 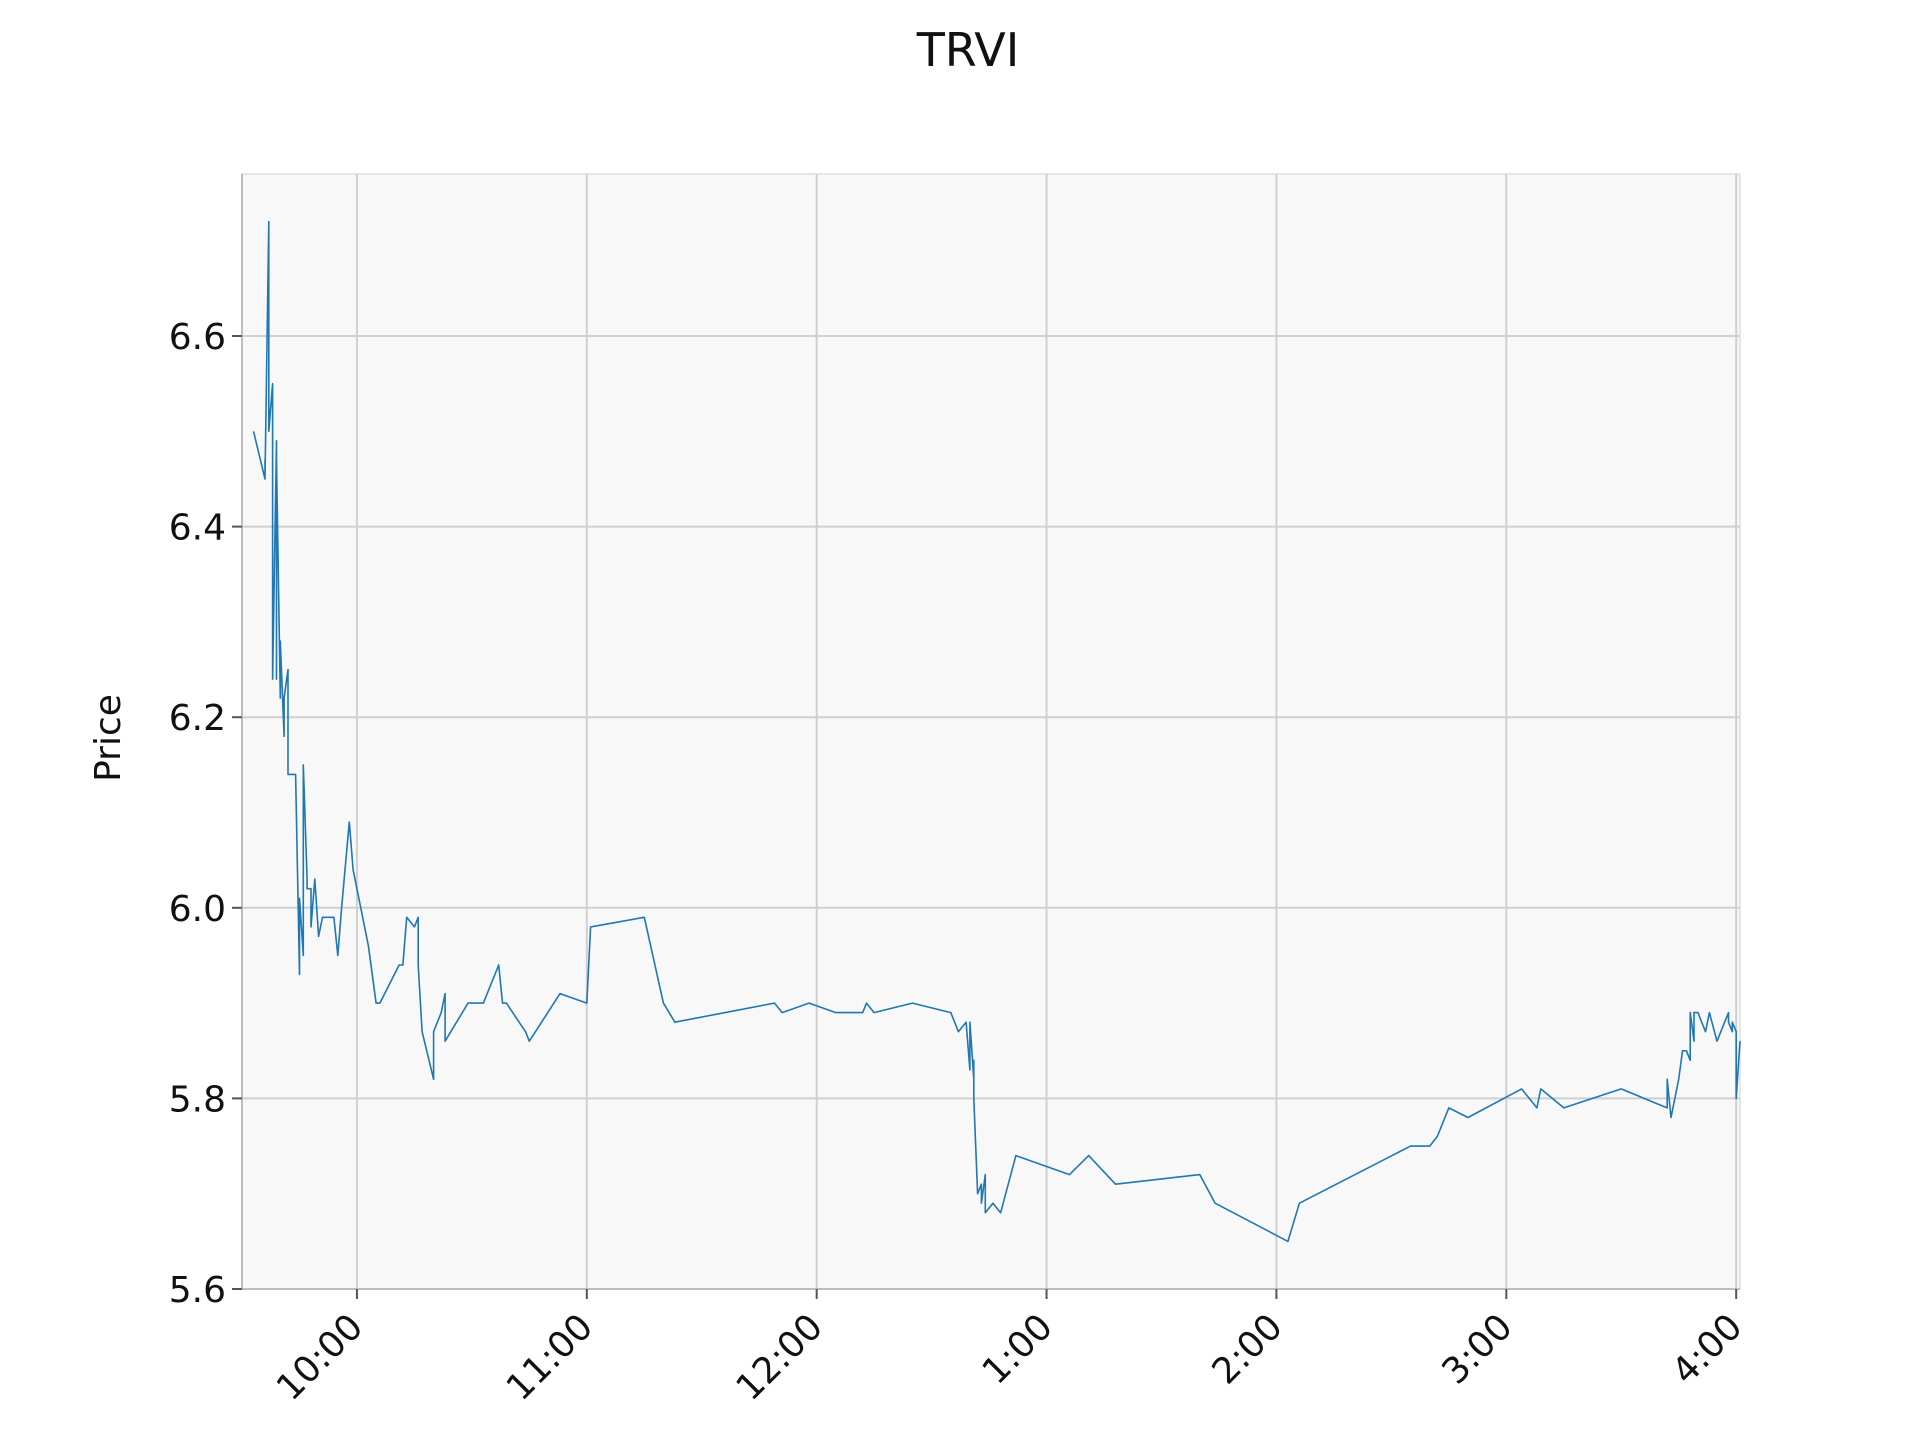 I want to click on x-tick-label: 1:00, so click(x=1018, y=1349).